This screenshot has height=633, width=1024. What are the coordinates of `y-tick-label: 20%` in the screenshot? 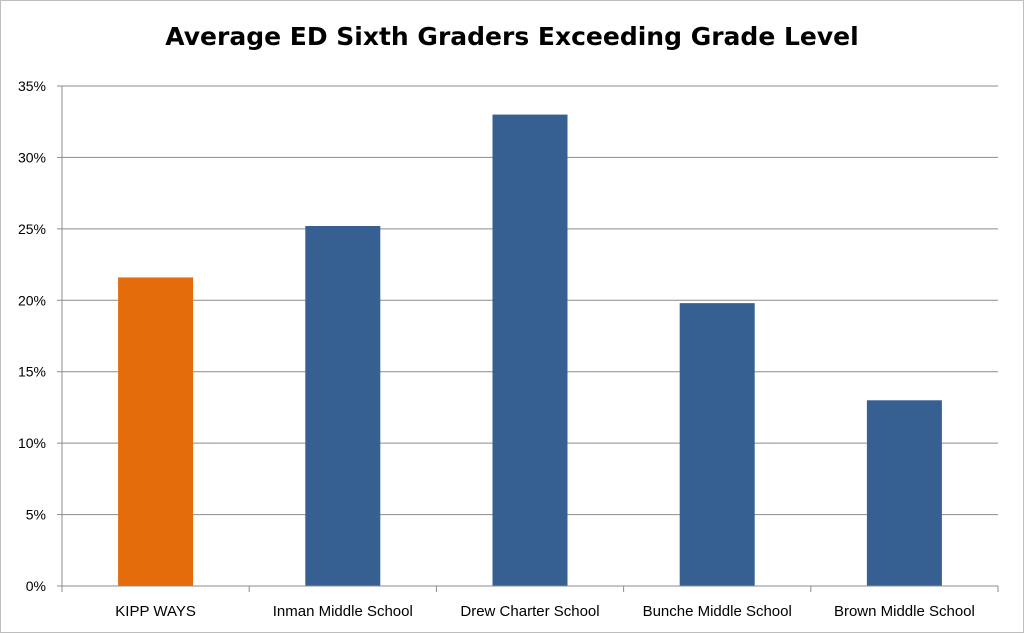 It's located at (32, 300).